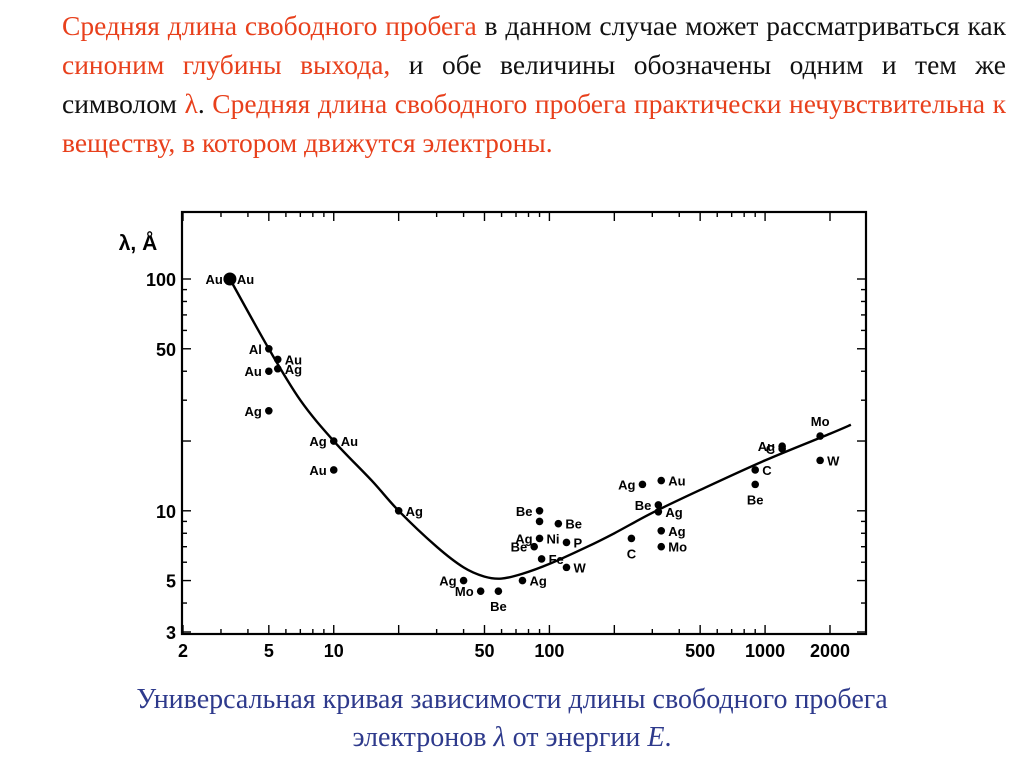 This screenshot has height=772, width=1024. What do you see at coordinates (484, 651) in the screenshot?
I see `x-tick-label: 50` at bounding box center [484, 651].